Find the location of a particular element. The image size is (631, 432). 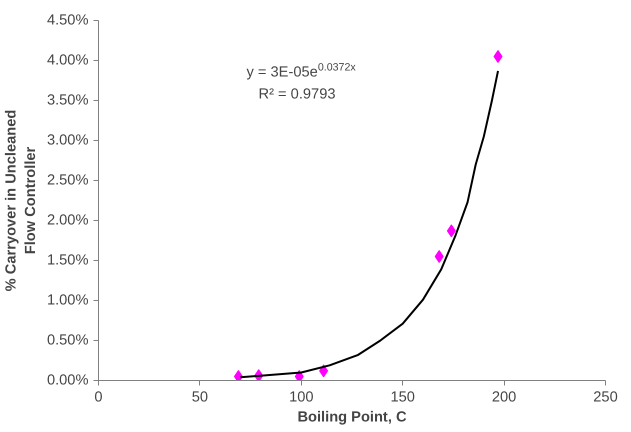

x-axis-title: Boiling Point, C is located at coordinates (352, 418).